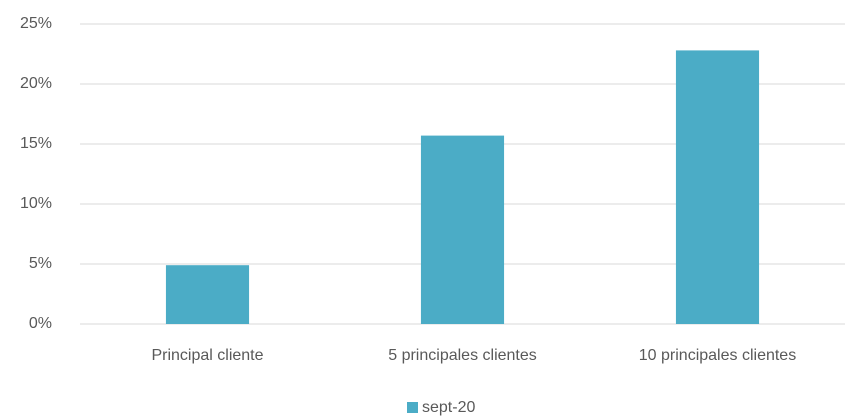 The image size is (859, 416). I want to click on x-tick-label: Principal cliente, so click(207, 355).